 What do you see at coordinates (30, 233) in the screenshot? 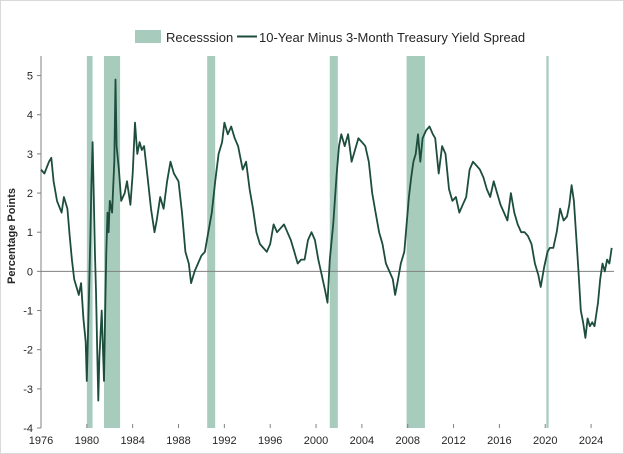
I see `y-tick-label: 1` at bounding box center [30, 233].